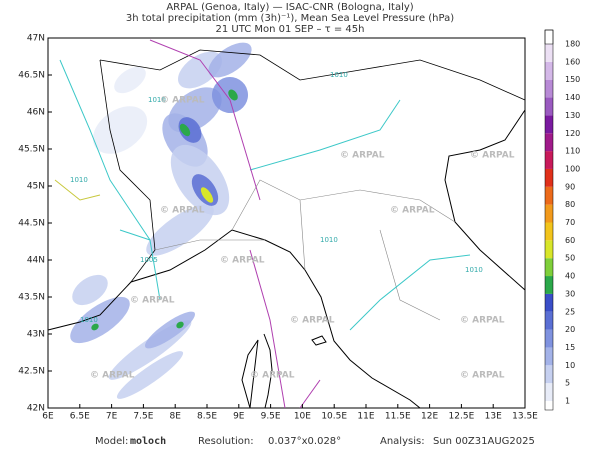 The image size is (600, 450). What do you see at coordinates (365, 417) in the screenshot?
I see `lon-label: 11E` at bounding box center [365, 417].